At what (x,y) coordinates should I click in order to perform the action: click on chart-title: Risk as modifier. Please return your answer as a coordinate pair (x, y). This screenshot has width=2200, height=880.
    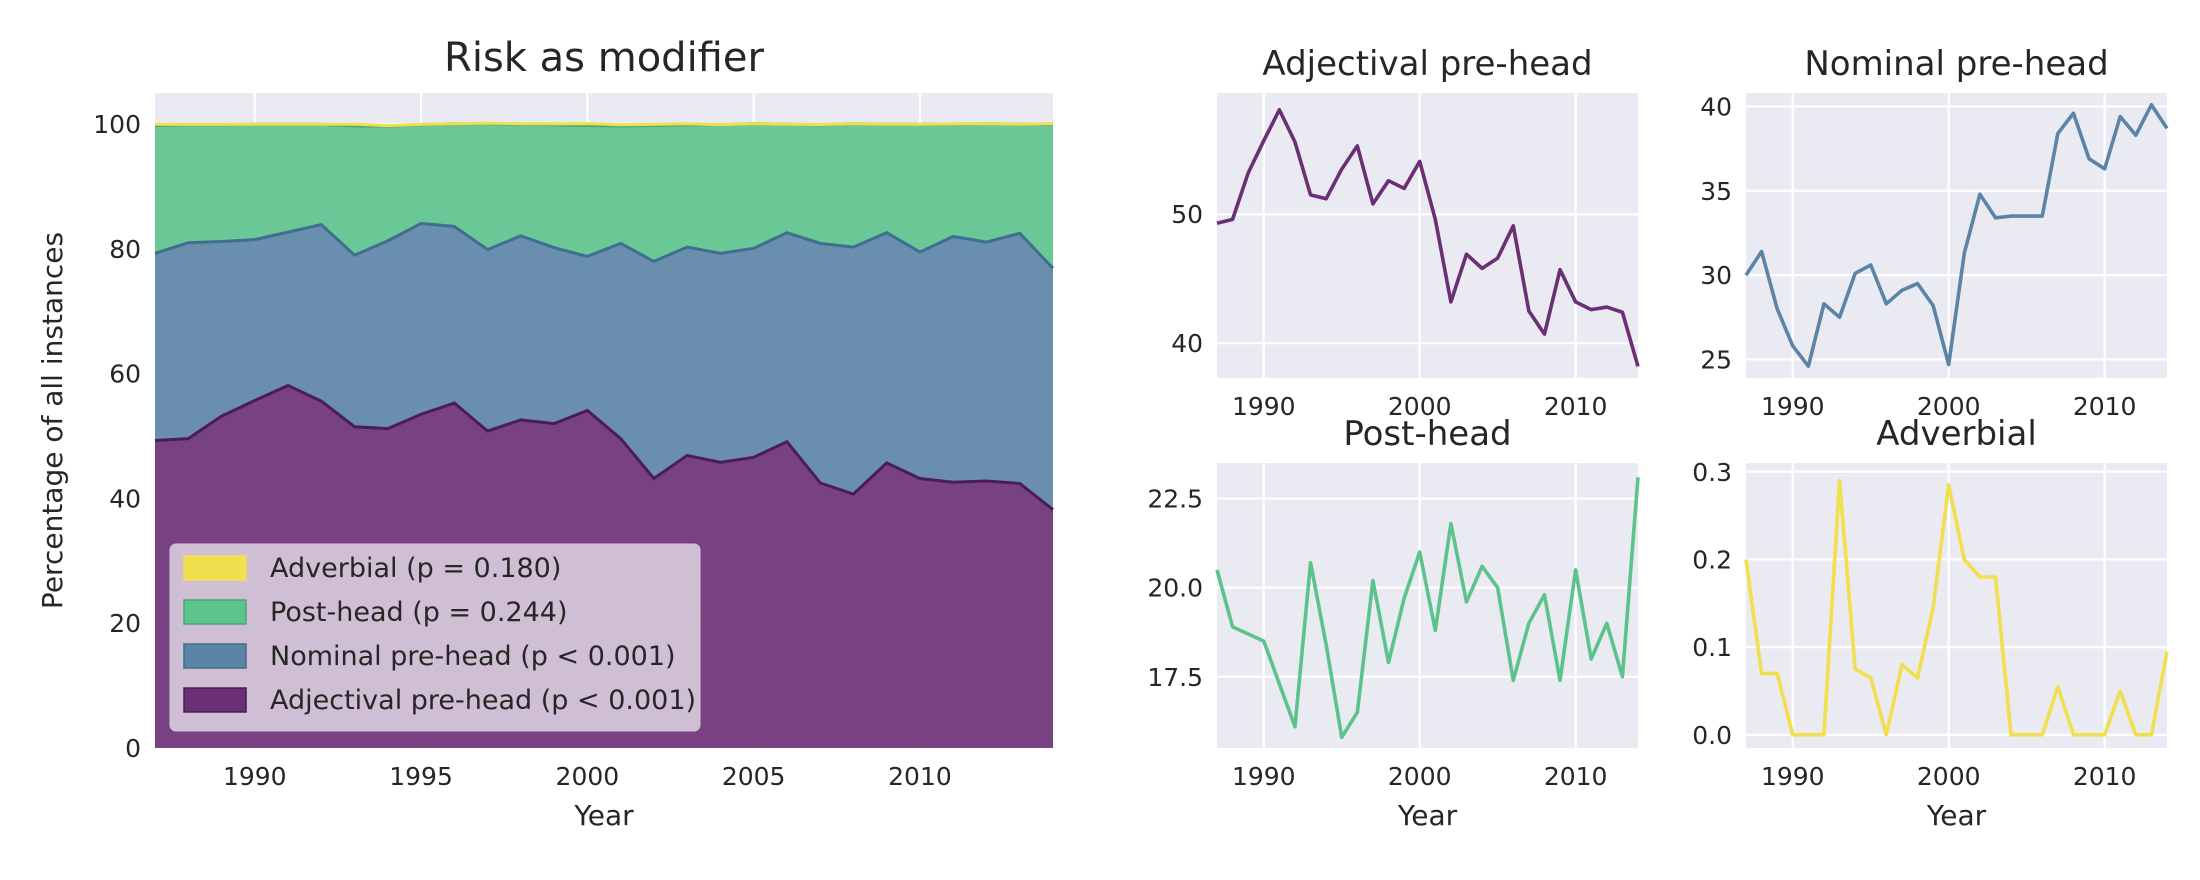
    Looking at the image, I should click on (604, 58).